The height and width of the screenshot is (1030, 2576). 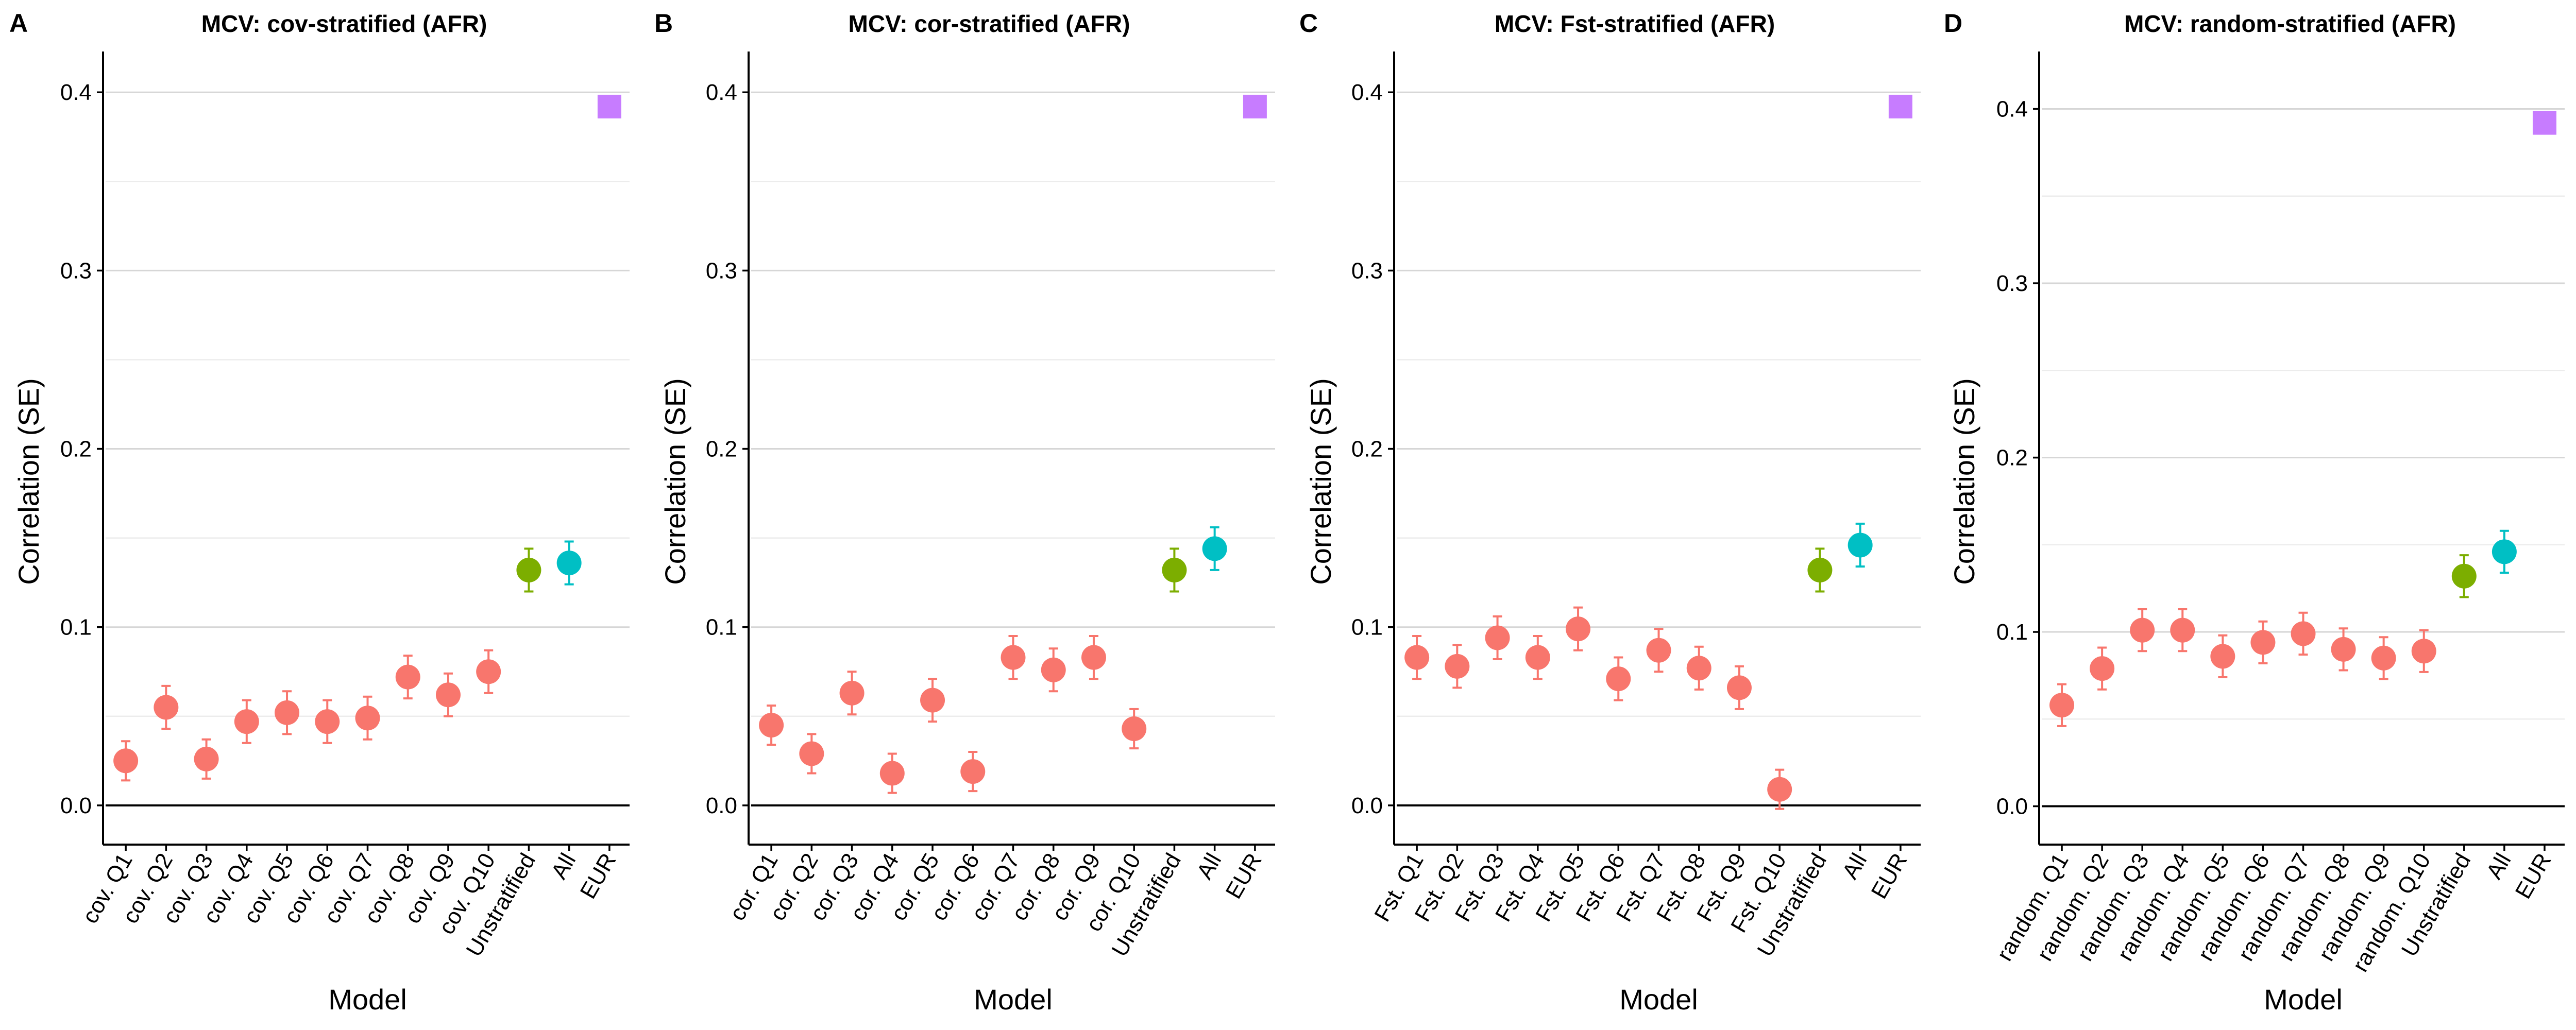 I want to click on panel-title: MCV: random-stratified (AFR), so click(x=2290, y=24).